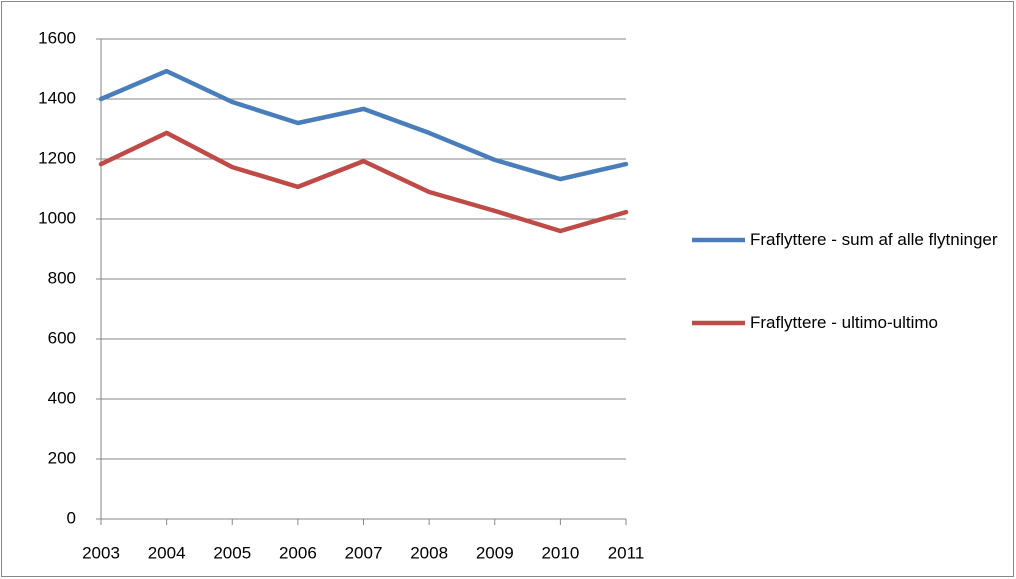 Image resolution: width=1016 pixels, height=579 pixels. I want to click on x-tick-label: 2004, so click(167, 552).